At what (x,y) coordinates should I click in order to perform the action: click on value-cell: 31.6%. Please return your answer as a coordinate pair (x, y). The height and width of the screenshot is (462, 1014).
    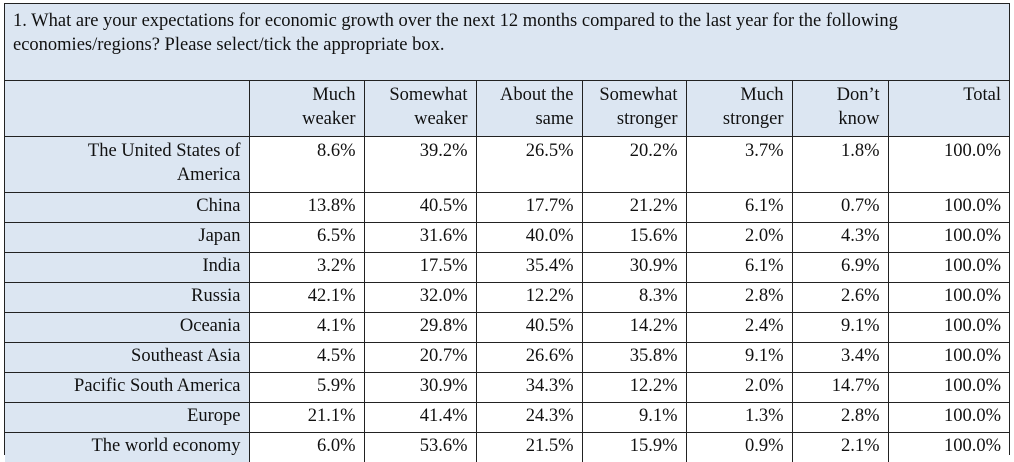
    Looking at the image, I should click on (420, 238).